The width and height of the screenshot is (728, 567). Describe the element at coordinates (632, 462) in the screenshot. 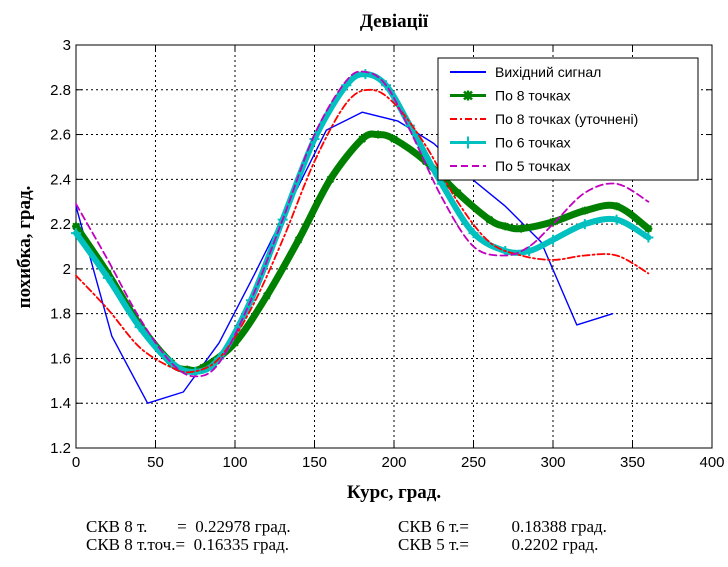

I see `x-tick-label: 350` at that location.